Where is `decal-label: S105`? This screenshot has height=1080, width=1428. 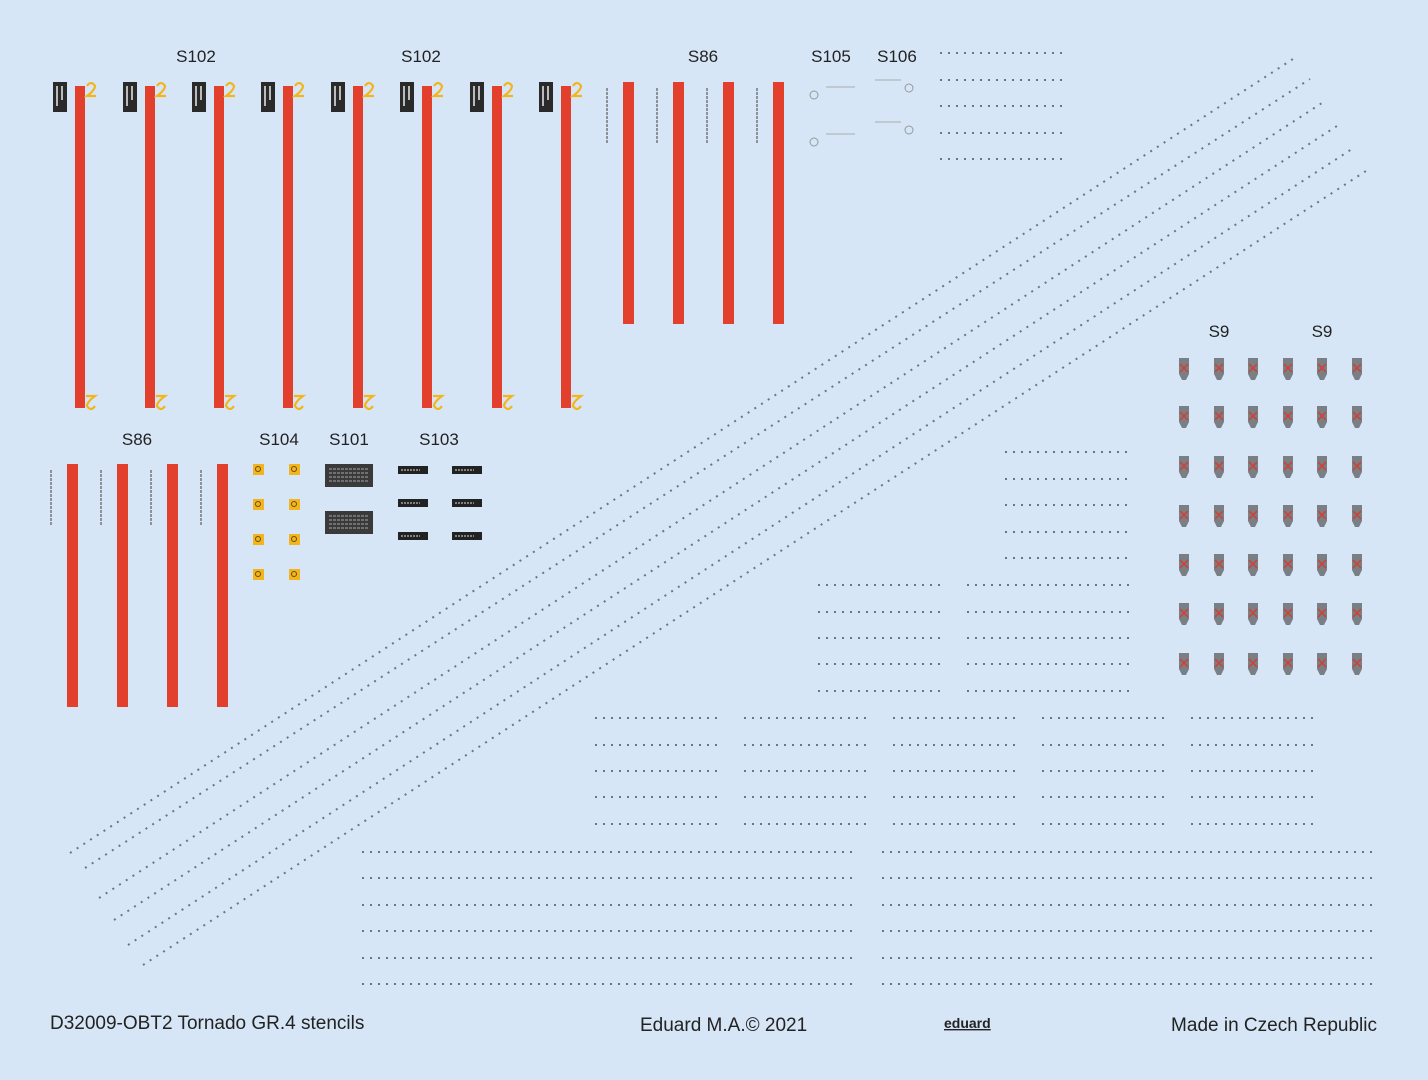
decal-label: S105 is located at coordinates (831, 56).